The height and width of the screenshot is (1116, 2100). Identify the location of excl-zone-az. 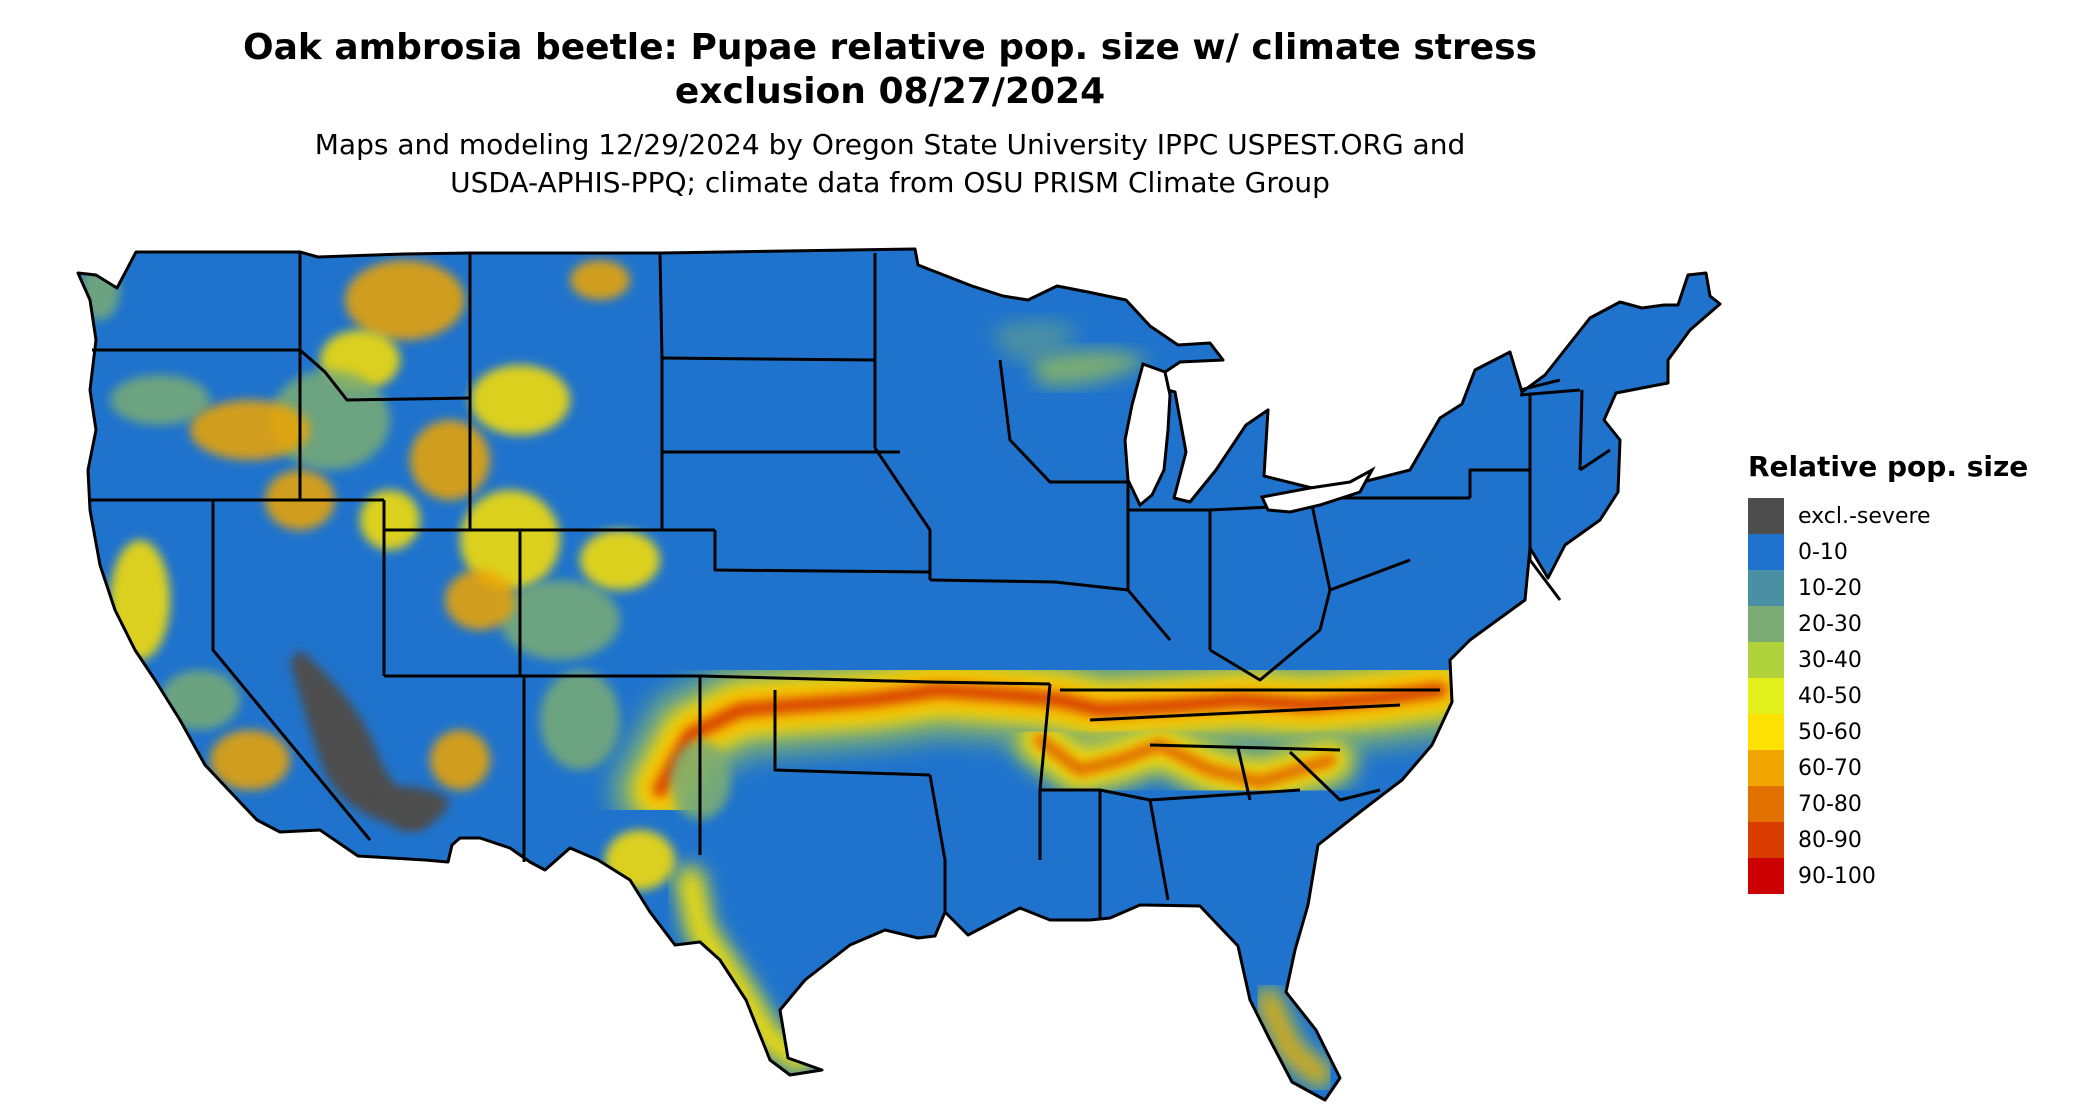
(415, 808).